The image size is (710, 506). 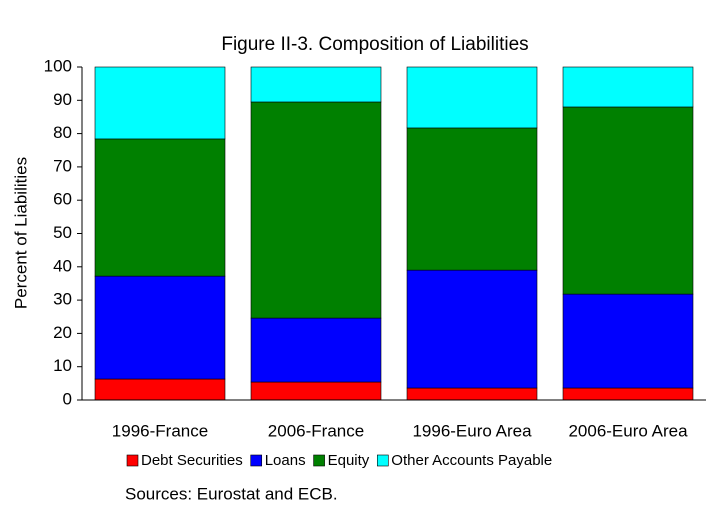 I want to click on y-tick-label: 70, so click(x=62, y=165).